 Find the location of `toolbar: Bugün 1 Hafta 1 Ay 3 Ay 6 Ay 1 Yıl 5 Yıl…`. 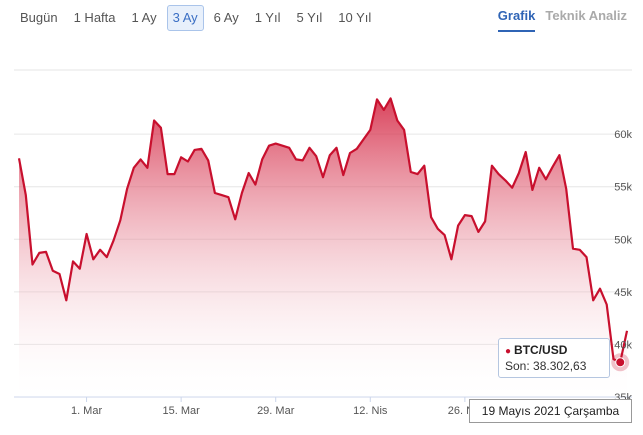

toolbar: Bugün 1 Hafta 1 Ay 3 Ay 6 Ay 1 Yıl 5 Yıl… is located at coordinates (321, 18).